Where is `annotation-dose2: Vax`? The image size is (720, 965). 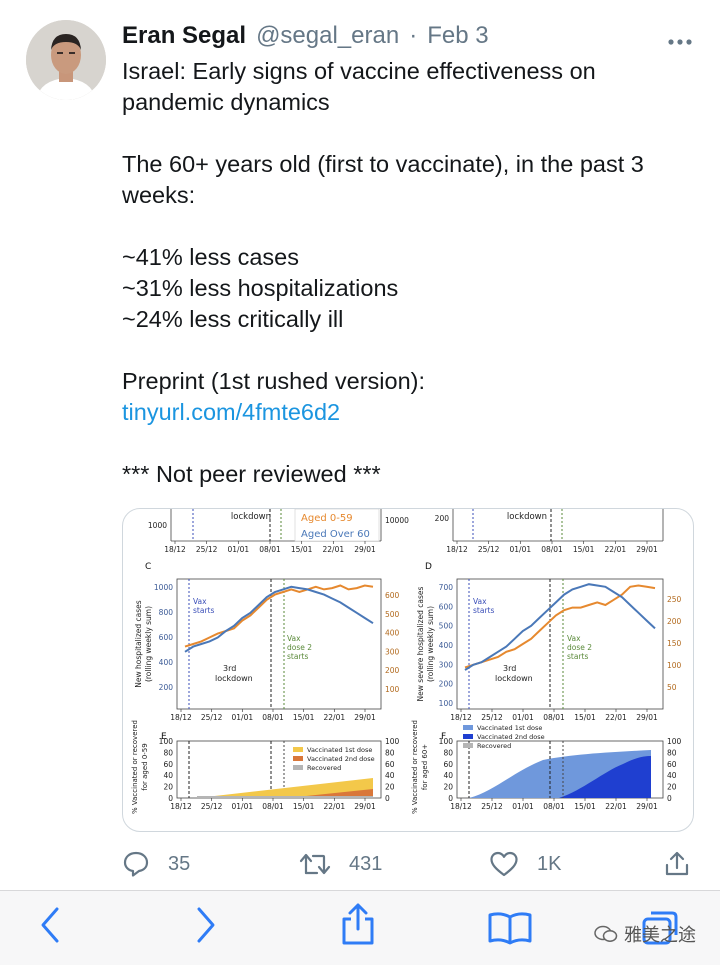
annotation-dose2: Vax is located at coordinates (574, 638).